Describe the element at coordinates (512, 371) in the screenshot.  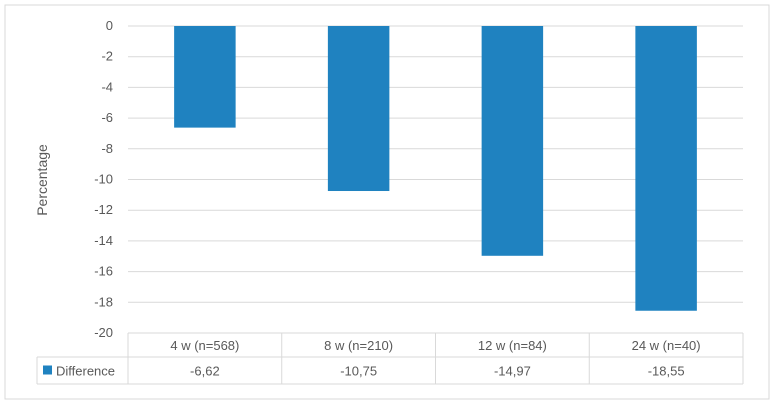
I see `data-value-label: -14,97` at that location.